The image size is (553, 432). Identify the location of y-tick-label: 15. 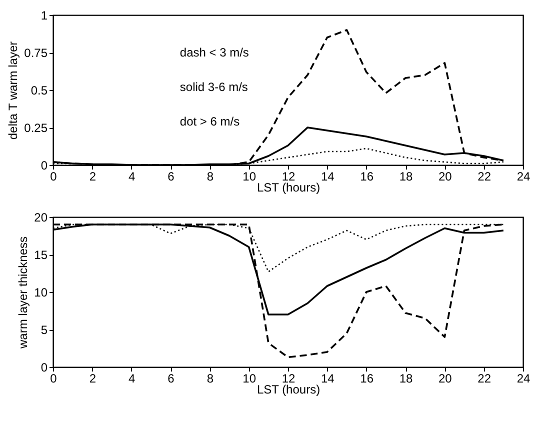
(41, 255).